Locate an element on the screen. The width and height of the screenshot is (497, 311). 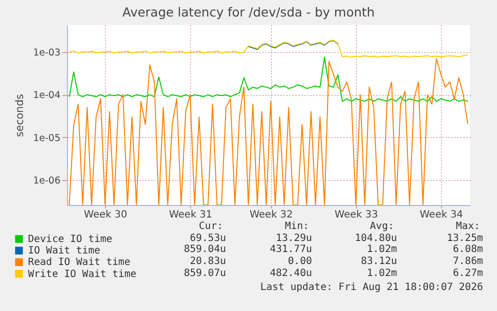
text: 13.25m is located at coordinates (464, 238).